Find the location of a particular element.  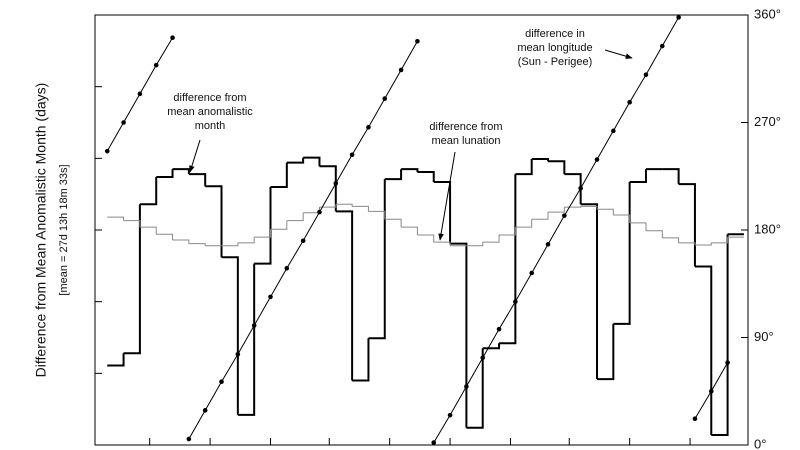

annotation: mean anomalistic is located at coordinates (210, 112).